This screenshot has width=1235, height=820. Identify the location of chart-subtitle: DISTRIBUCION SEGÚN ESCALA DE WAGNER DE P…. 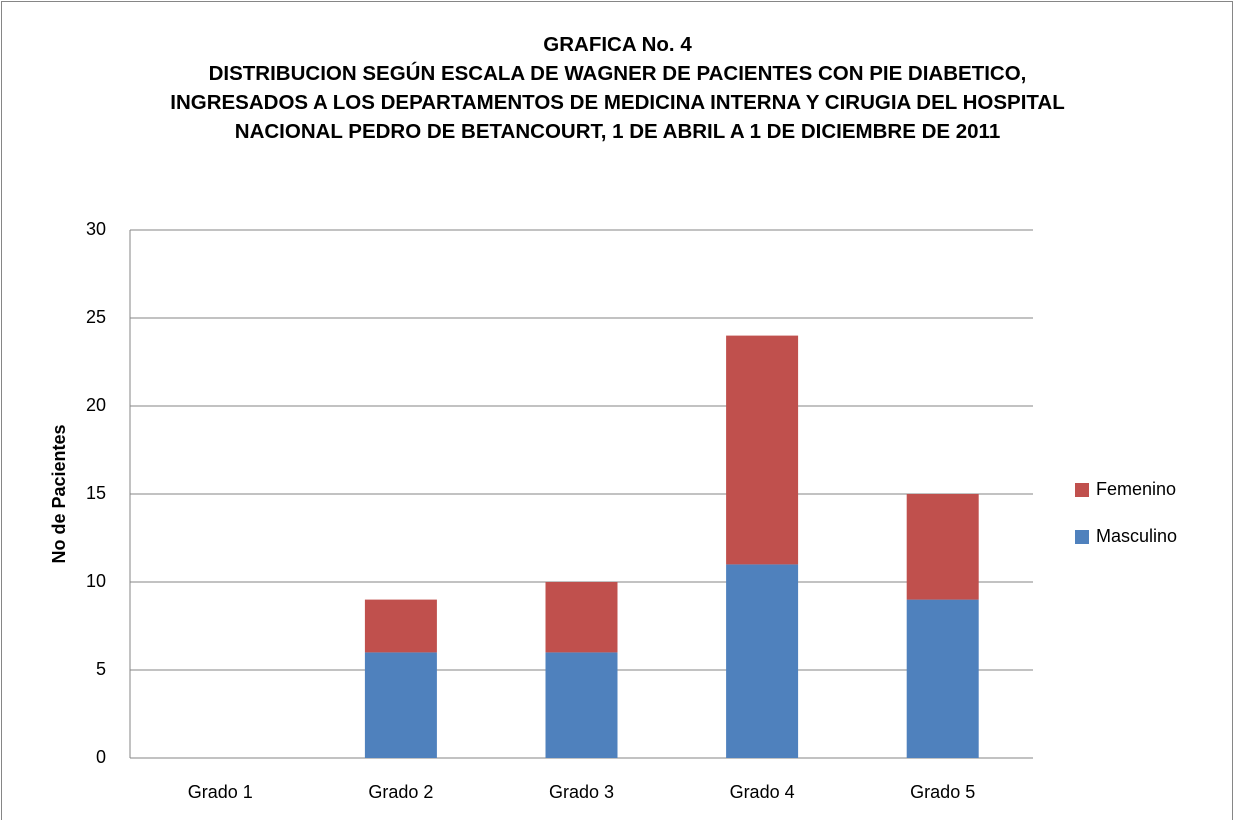
(617, 102).